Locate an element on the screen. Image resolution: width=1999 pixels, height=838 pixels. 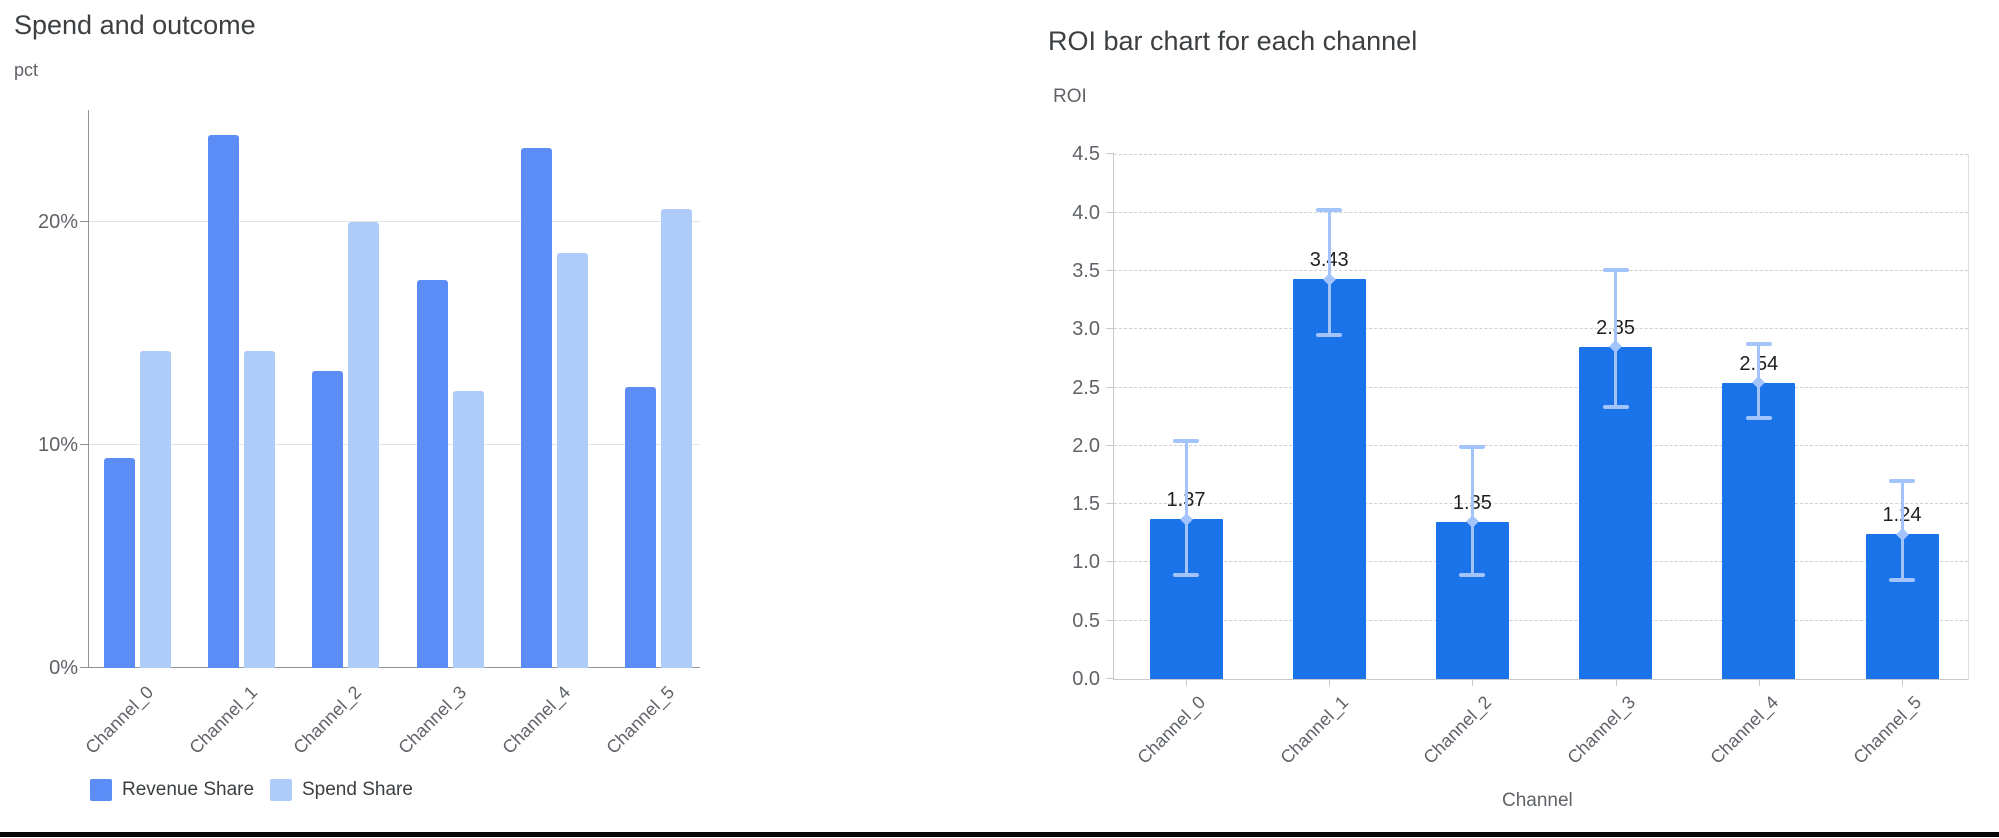
y-tick-label: 3.0 is located at coordinates (1086, 329).